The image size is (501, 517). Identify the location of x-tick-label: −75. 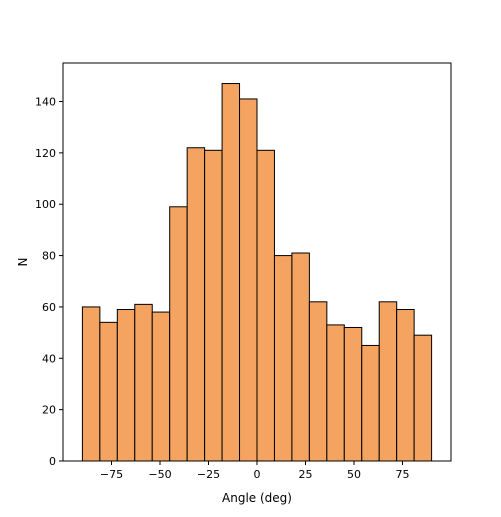
(111, 474).